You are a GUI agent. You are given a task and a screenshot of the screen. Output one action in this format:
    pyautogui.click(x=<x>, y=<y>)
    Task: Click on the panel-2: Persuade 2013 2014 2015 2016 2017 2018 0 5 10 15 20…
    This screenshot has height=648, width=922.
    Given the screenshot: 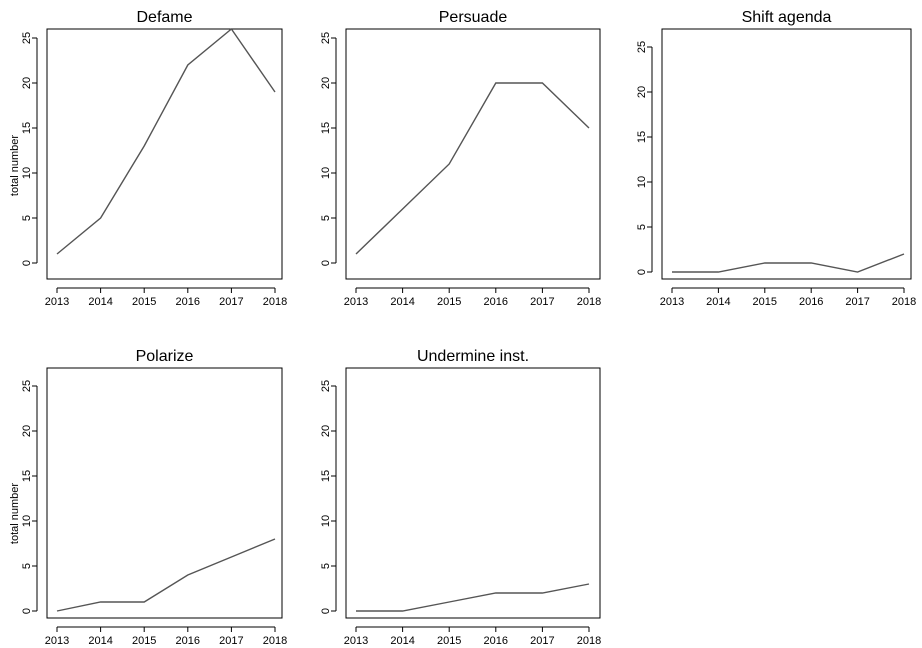 What is the action you would take?
    pyautogui.click(x=460, y=158)
    